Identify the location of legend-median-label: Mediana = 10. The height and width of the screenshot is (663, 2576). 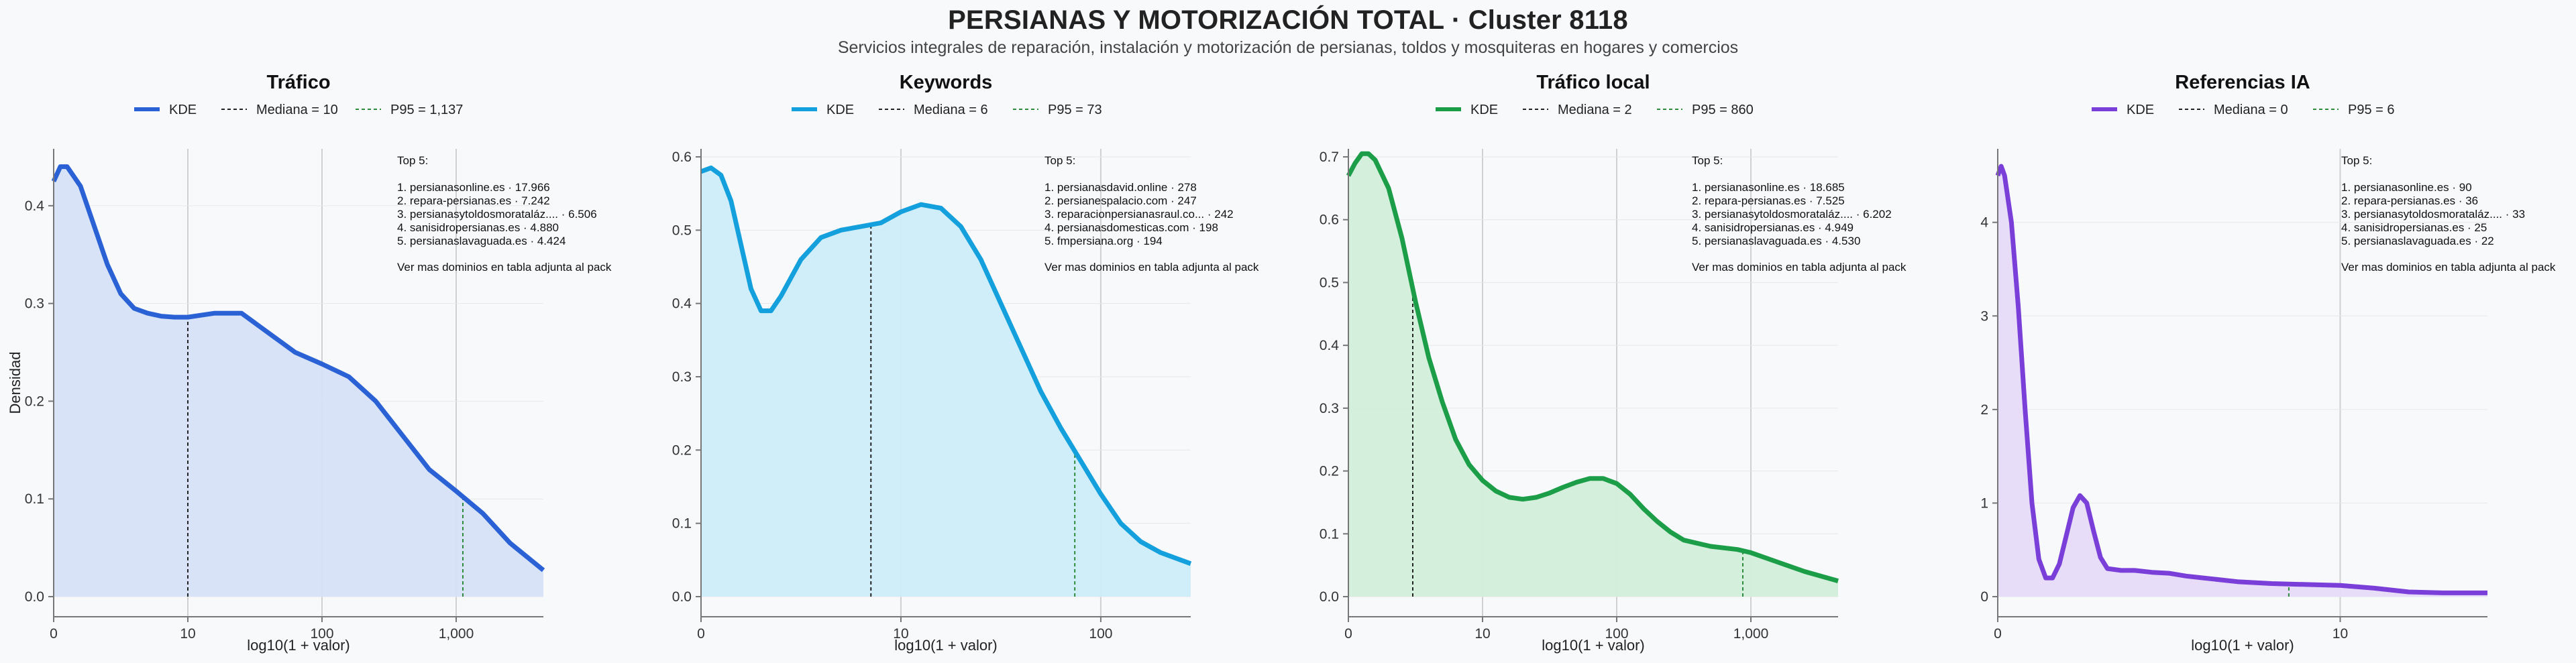
(297, 110).